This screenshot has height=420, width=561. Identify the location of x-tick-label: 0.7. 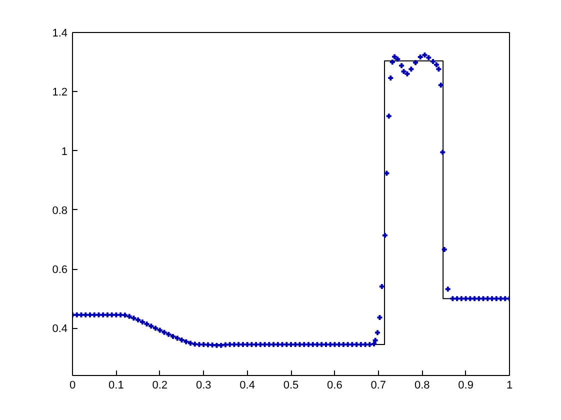
(378, 386).